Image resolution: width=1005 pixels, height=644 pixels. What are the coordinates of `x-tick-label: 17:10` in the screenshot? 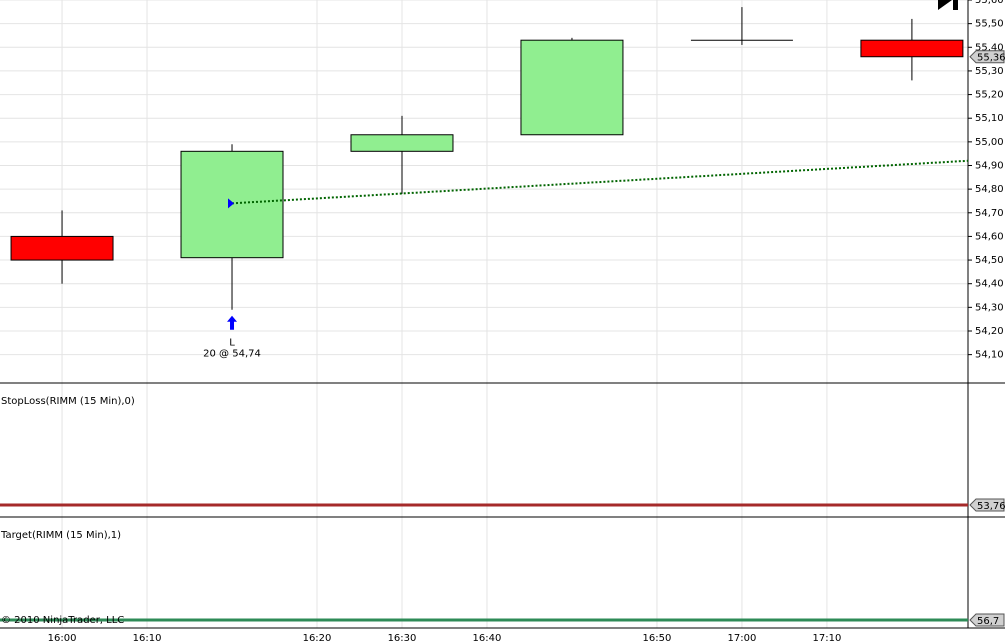 It's located at (827, 638).